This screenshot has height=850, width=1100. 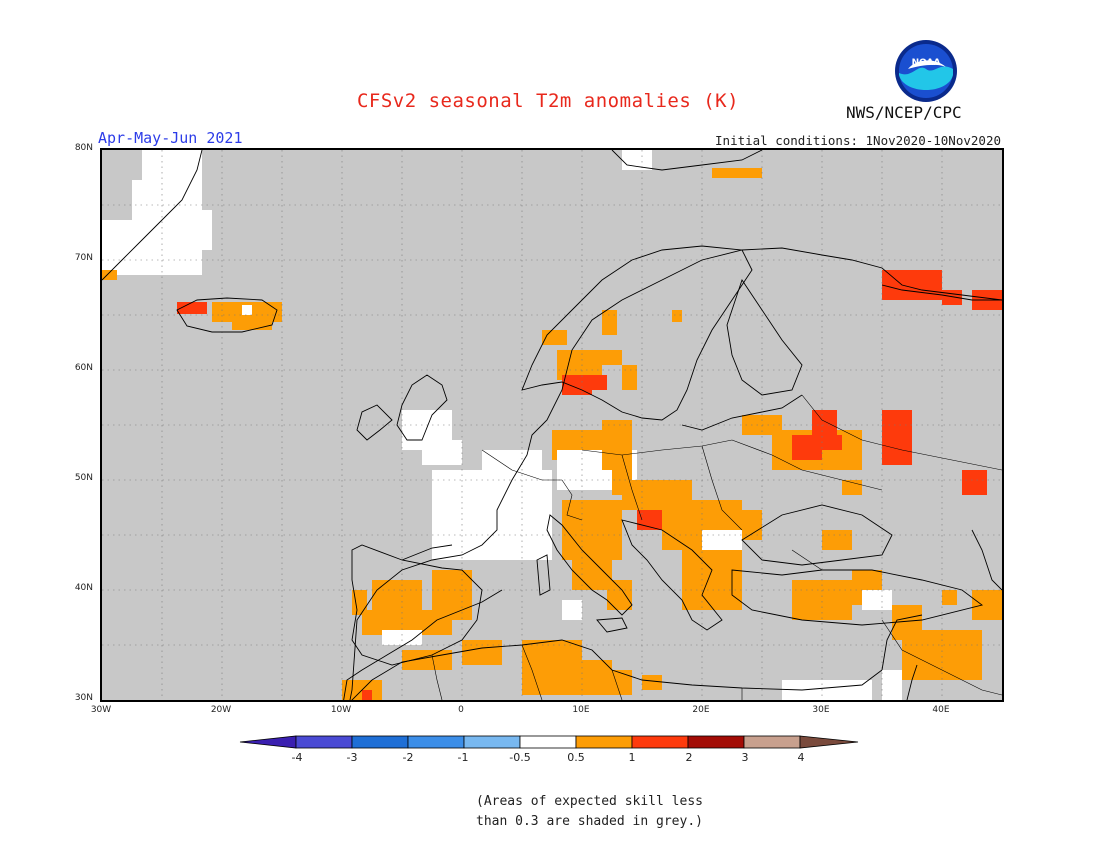 I want to click on colorbar-label: 3, so click(x=745, y=757).